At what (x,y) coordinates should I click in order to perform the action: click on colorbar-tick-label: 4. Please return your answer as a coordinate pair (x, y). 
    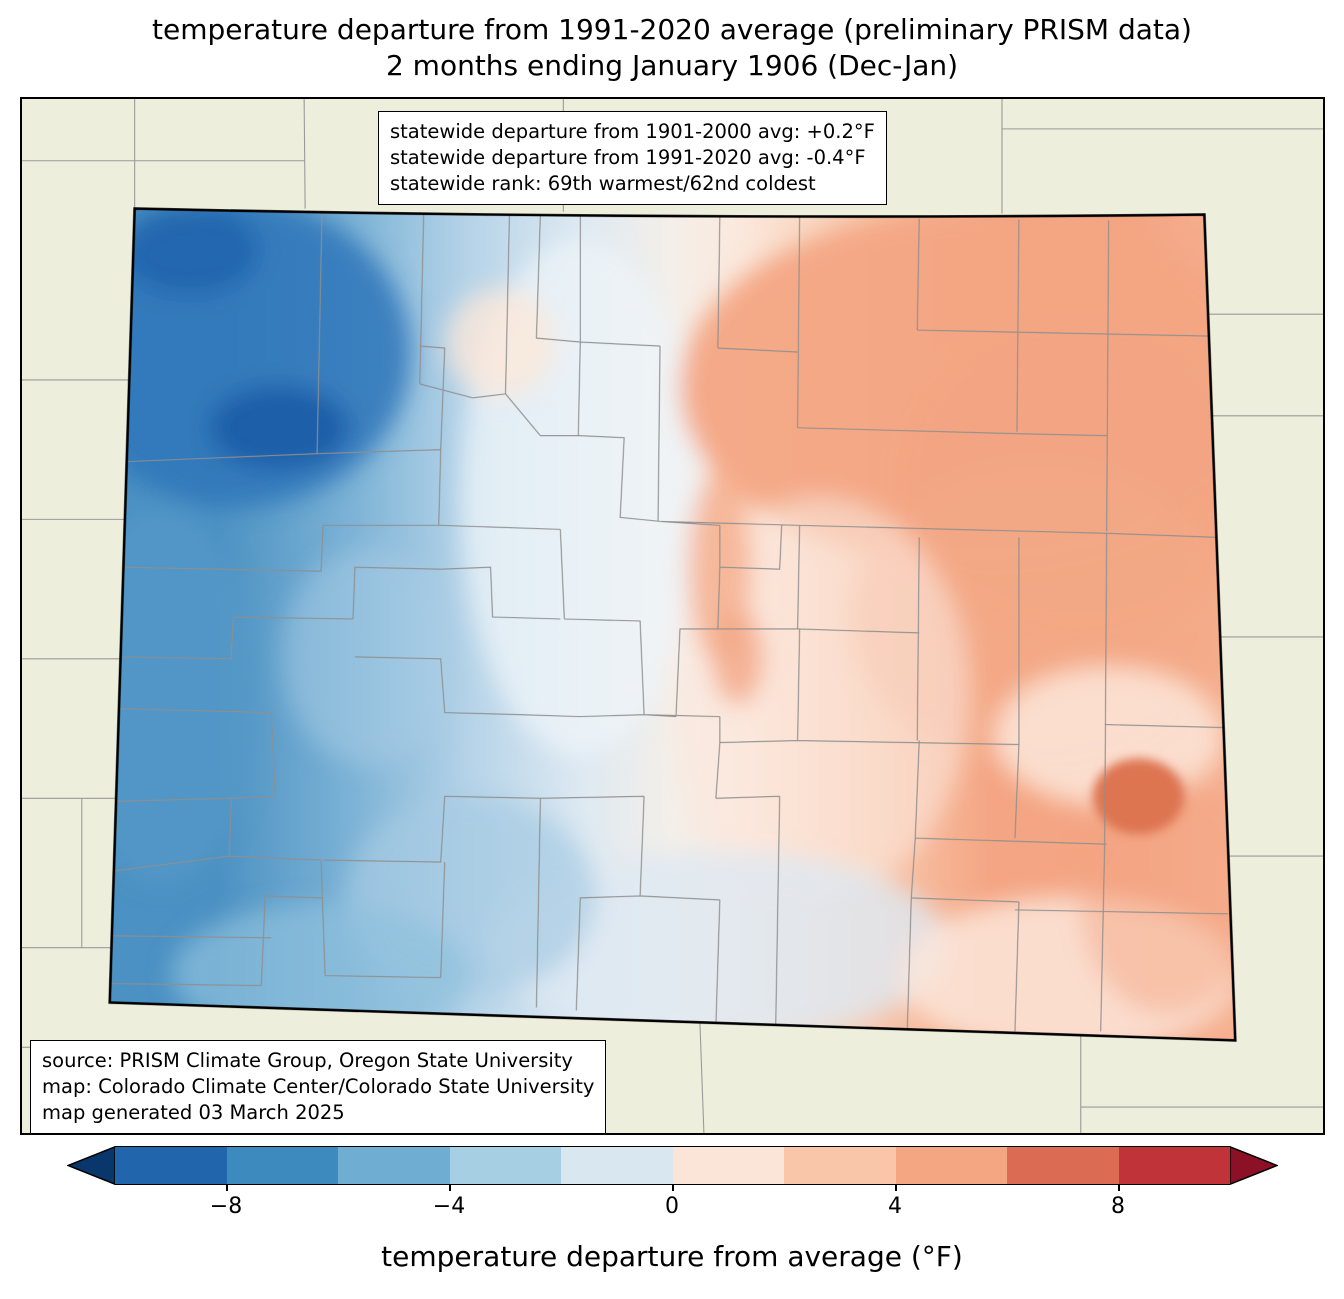
    Looking at the image, I should click on (895, 1206).